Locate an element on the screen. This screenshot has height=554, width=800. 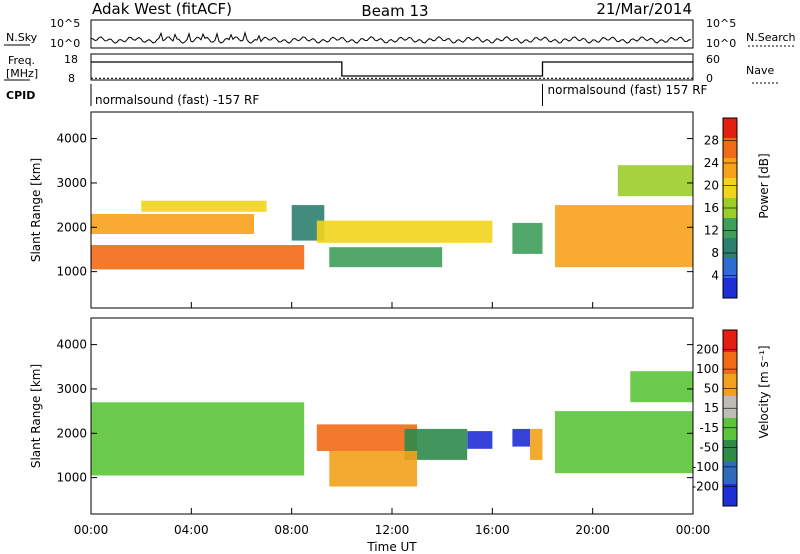
xtick-label-4: 12:00 is located at coordinates (392, 530).